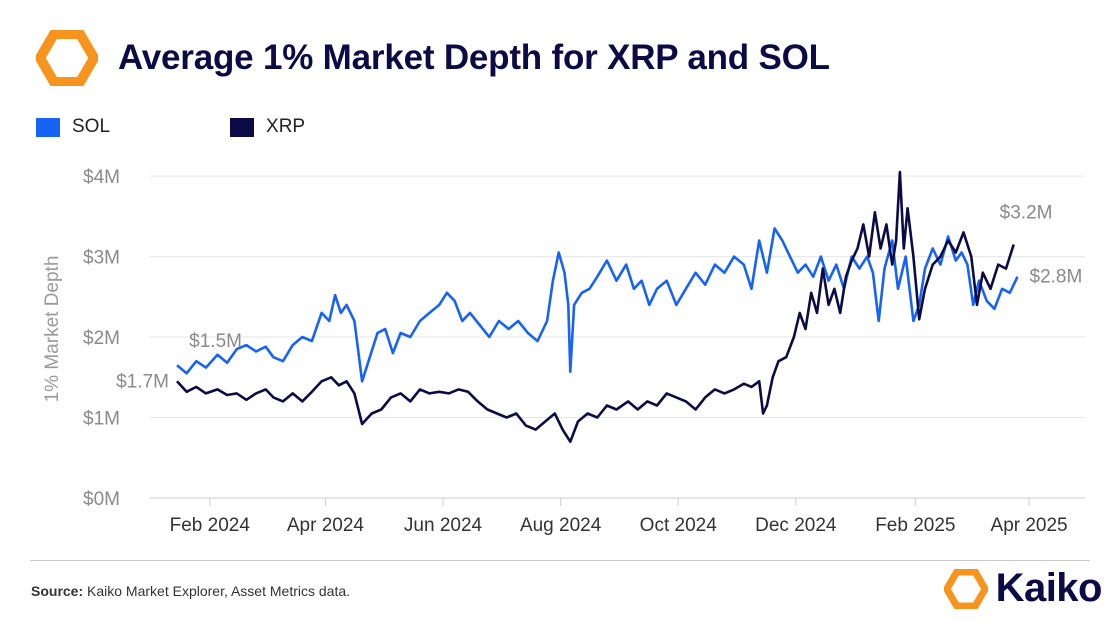 This screenshot has width=1120, height=622. Describe the element at coordinates (48, 127) in the screenshot. I see `legend-swatch-sol` at that location.